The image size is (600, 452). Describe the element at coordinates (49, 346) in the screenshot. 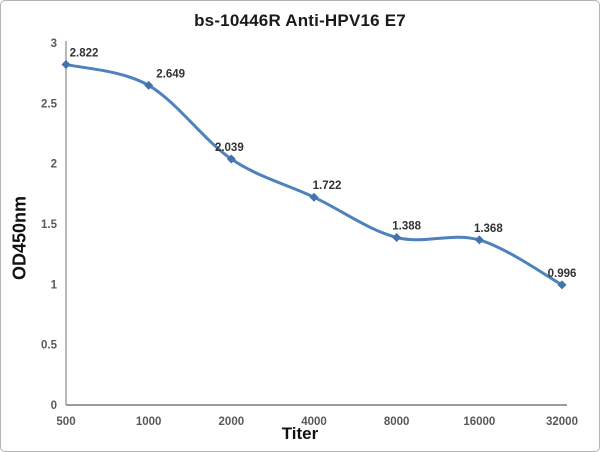

I see `y-tick-label: 0.5` at that location.